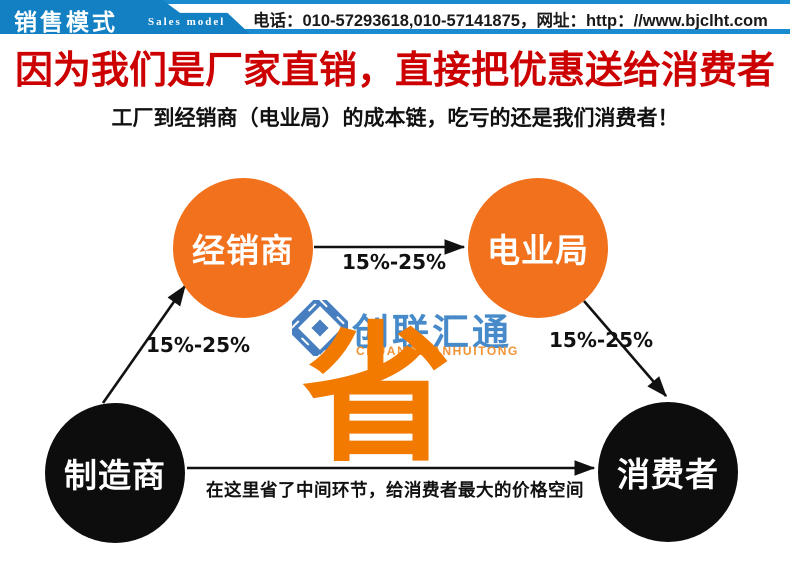 The image size is (790, 564). Describe the element at coordinates (394, 71) in the screenshot. I see `main-title: 因为我们是厂家直销，直接把优惠送给消费者` at that location.